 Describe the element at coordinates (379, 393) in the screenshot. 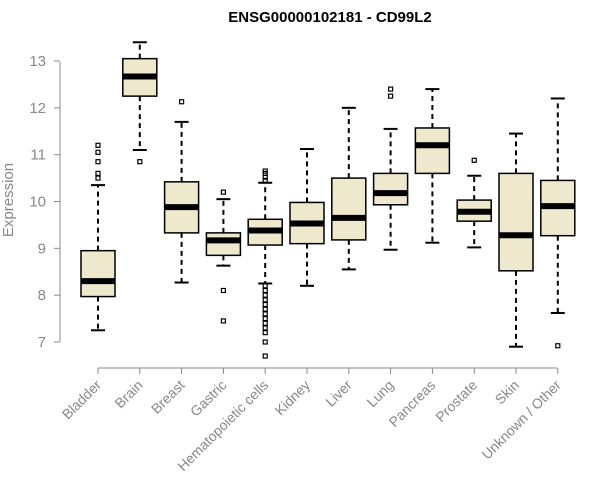

I see `x-tick-label: Lung` at that location.